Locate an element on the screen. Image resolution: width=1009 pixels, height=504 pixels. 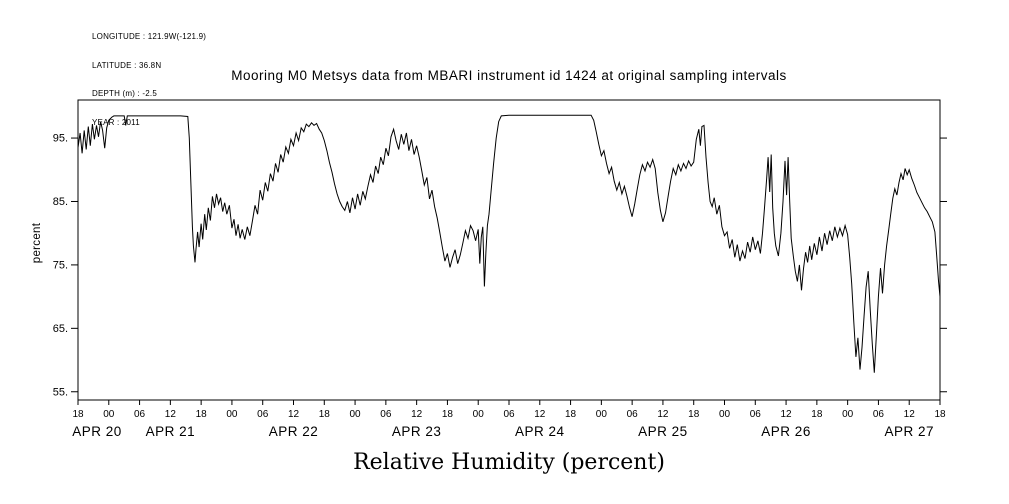
latitude-readout: LATITUDE : 36.8N is located at coordinates (127, 65).